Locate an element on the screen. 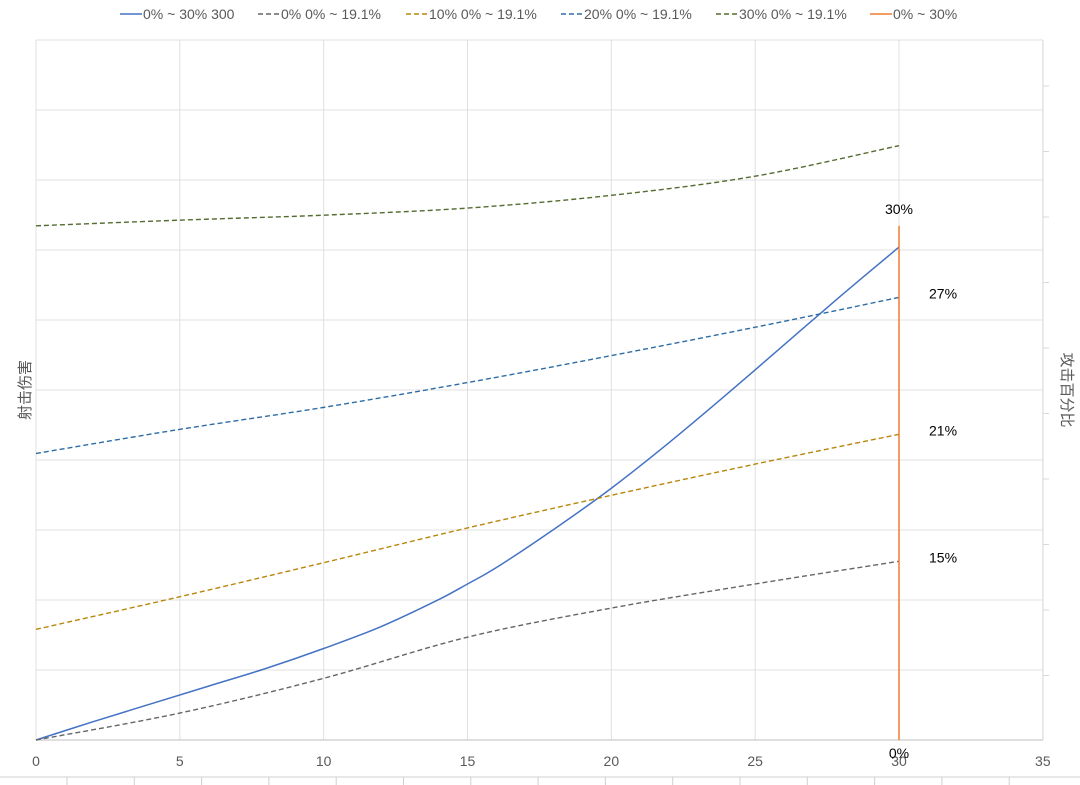 Image resolution: width=1080 pixels, height=785 pixels. data-label: 0% is located at coordinates (899, 753).